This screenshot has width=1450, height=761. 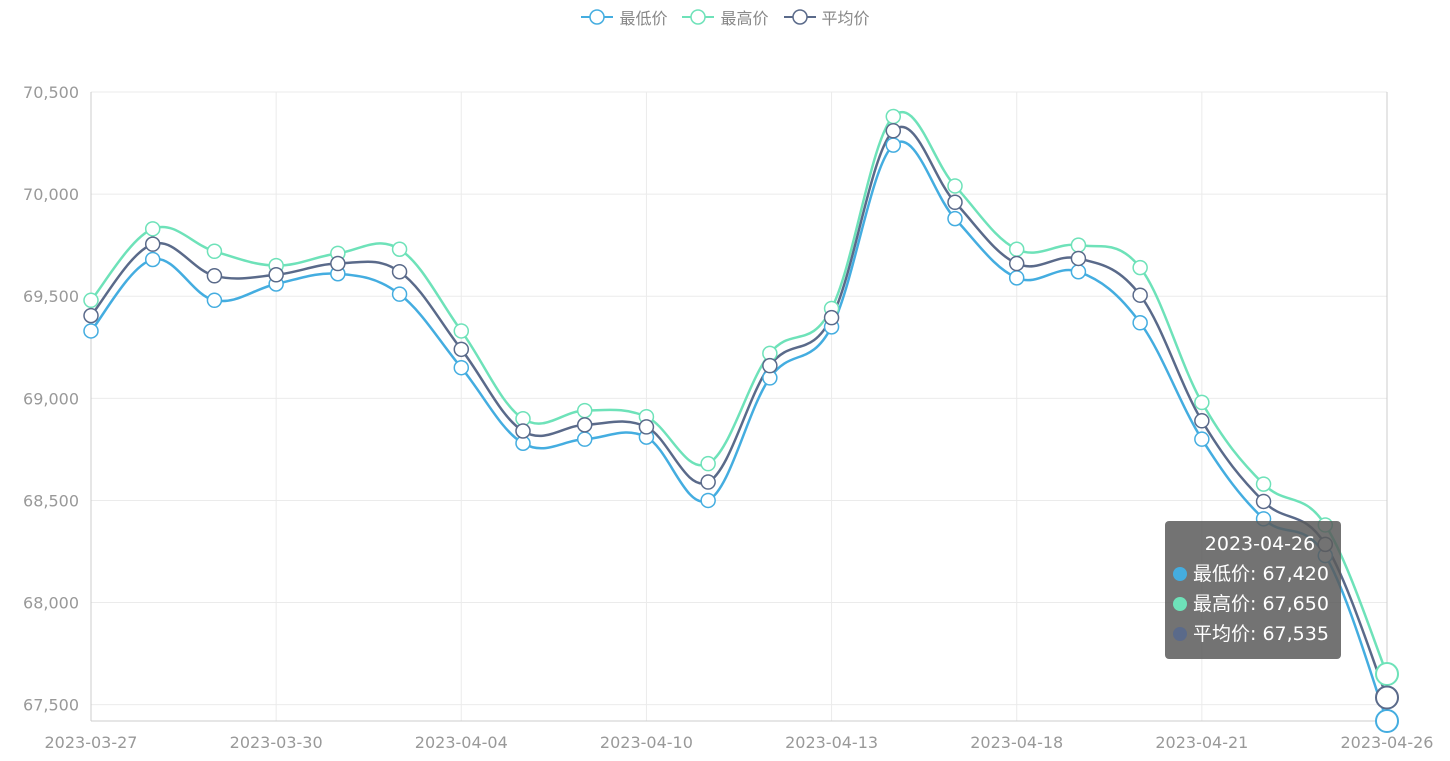 I want to click on tooltip-row: 最低价: 67,420, so click(x=1253, y=574).